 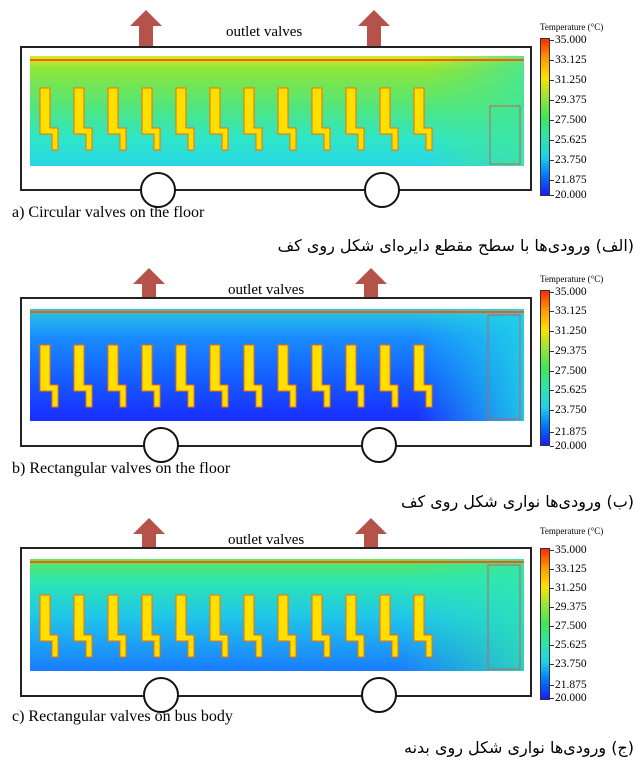 I want to click on caption-english: c) Rectangular valves on bus body, so click(x=122, y=716).